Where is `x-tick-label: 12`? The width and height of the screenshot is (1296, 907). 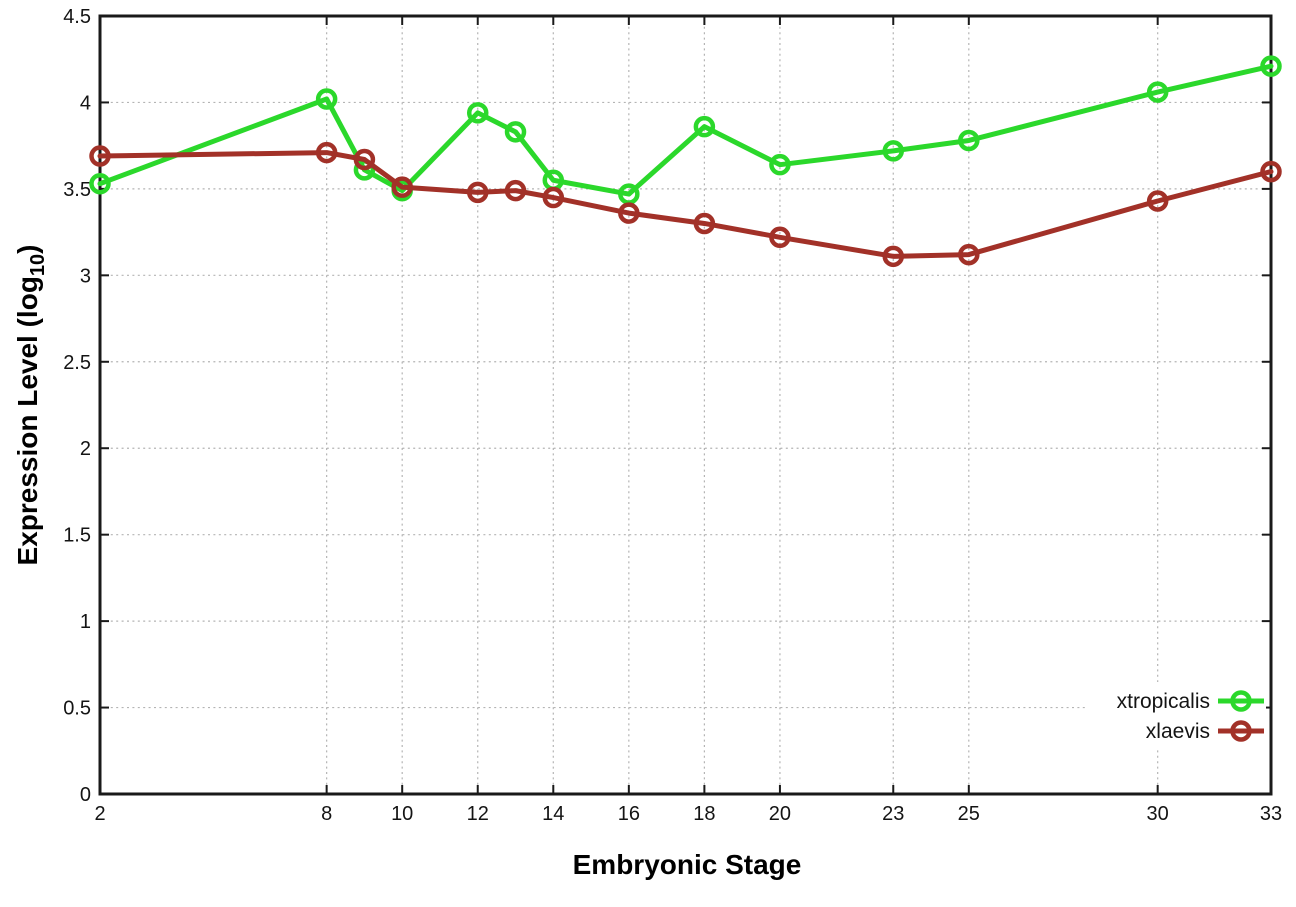
x-tick-label: 12 is located at coordinates (478, 814).